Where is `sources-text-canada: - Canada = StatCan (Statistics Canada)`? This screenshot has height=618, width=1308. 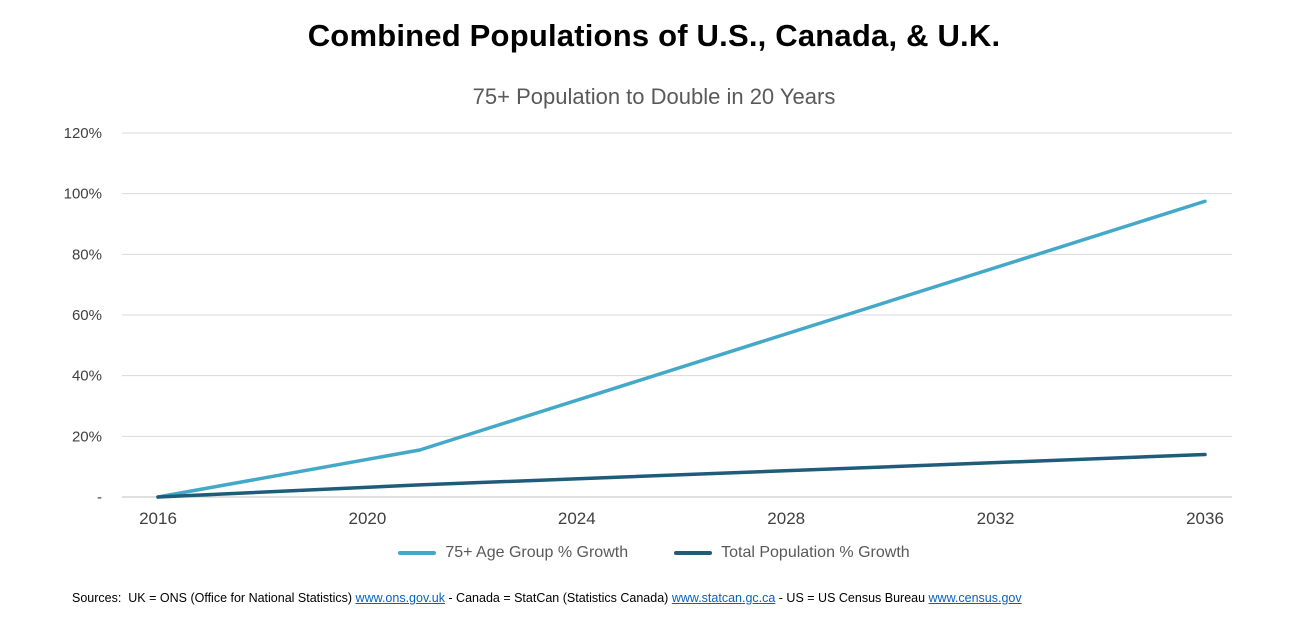 sources-text-canada: - Canada = StatCan (Statistics Canada) is located at coordinates (558, 598).